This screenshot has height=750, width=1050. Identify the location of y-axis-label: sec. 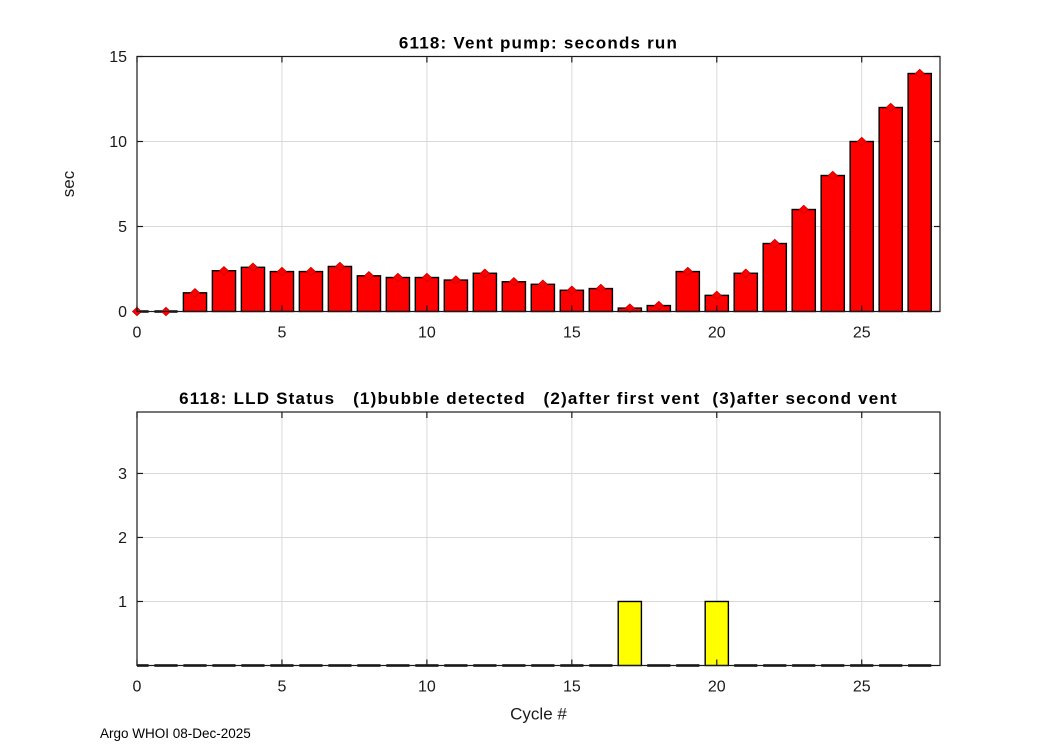
(68, 183).